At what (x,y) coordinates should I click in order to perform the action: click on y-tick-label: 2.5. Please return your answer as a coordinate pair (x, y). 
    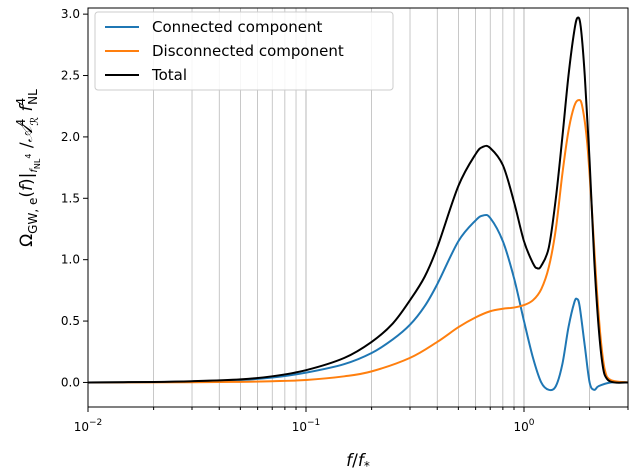
    Looking at the image, I should click on (70, 76).